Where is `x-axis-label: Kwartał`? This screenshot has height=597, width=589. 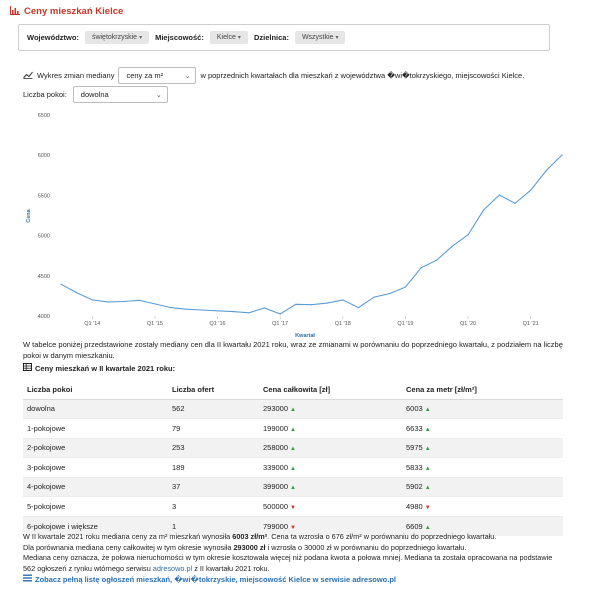 x-axis-label: Kwartał is located at coordinates (305, 336).